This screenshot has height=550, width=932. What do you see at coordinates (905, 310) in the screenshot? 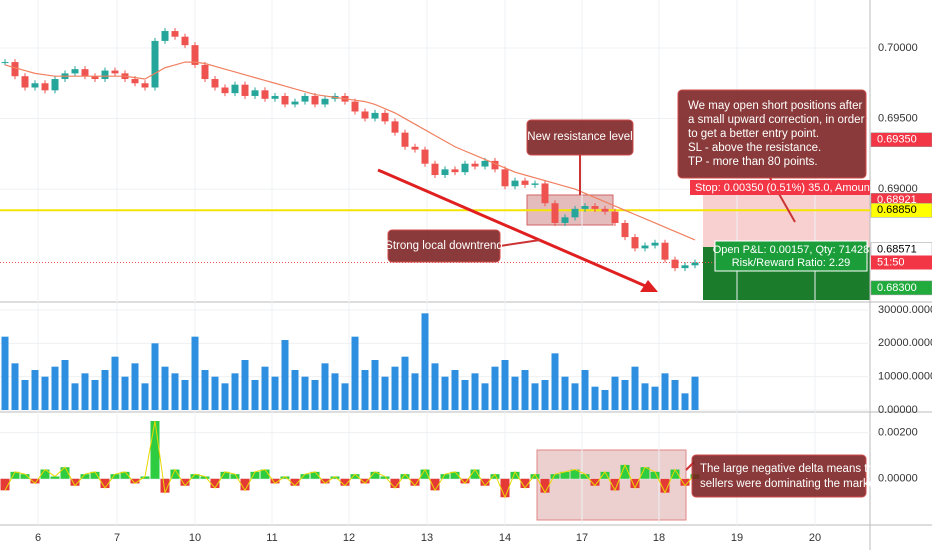
I see `y-tick-label: 30000.00000` at bounding box center [905, 310].